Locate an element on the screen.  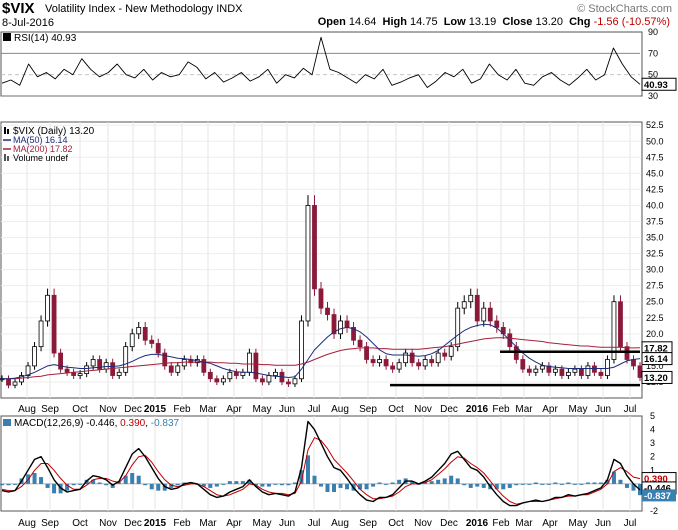
macd-x-label-9: May is located at coordinates (262, 523).